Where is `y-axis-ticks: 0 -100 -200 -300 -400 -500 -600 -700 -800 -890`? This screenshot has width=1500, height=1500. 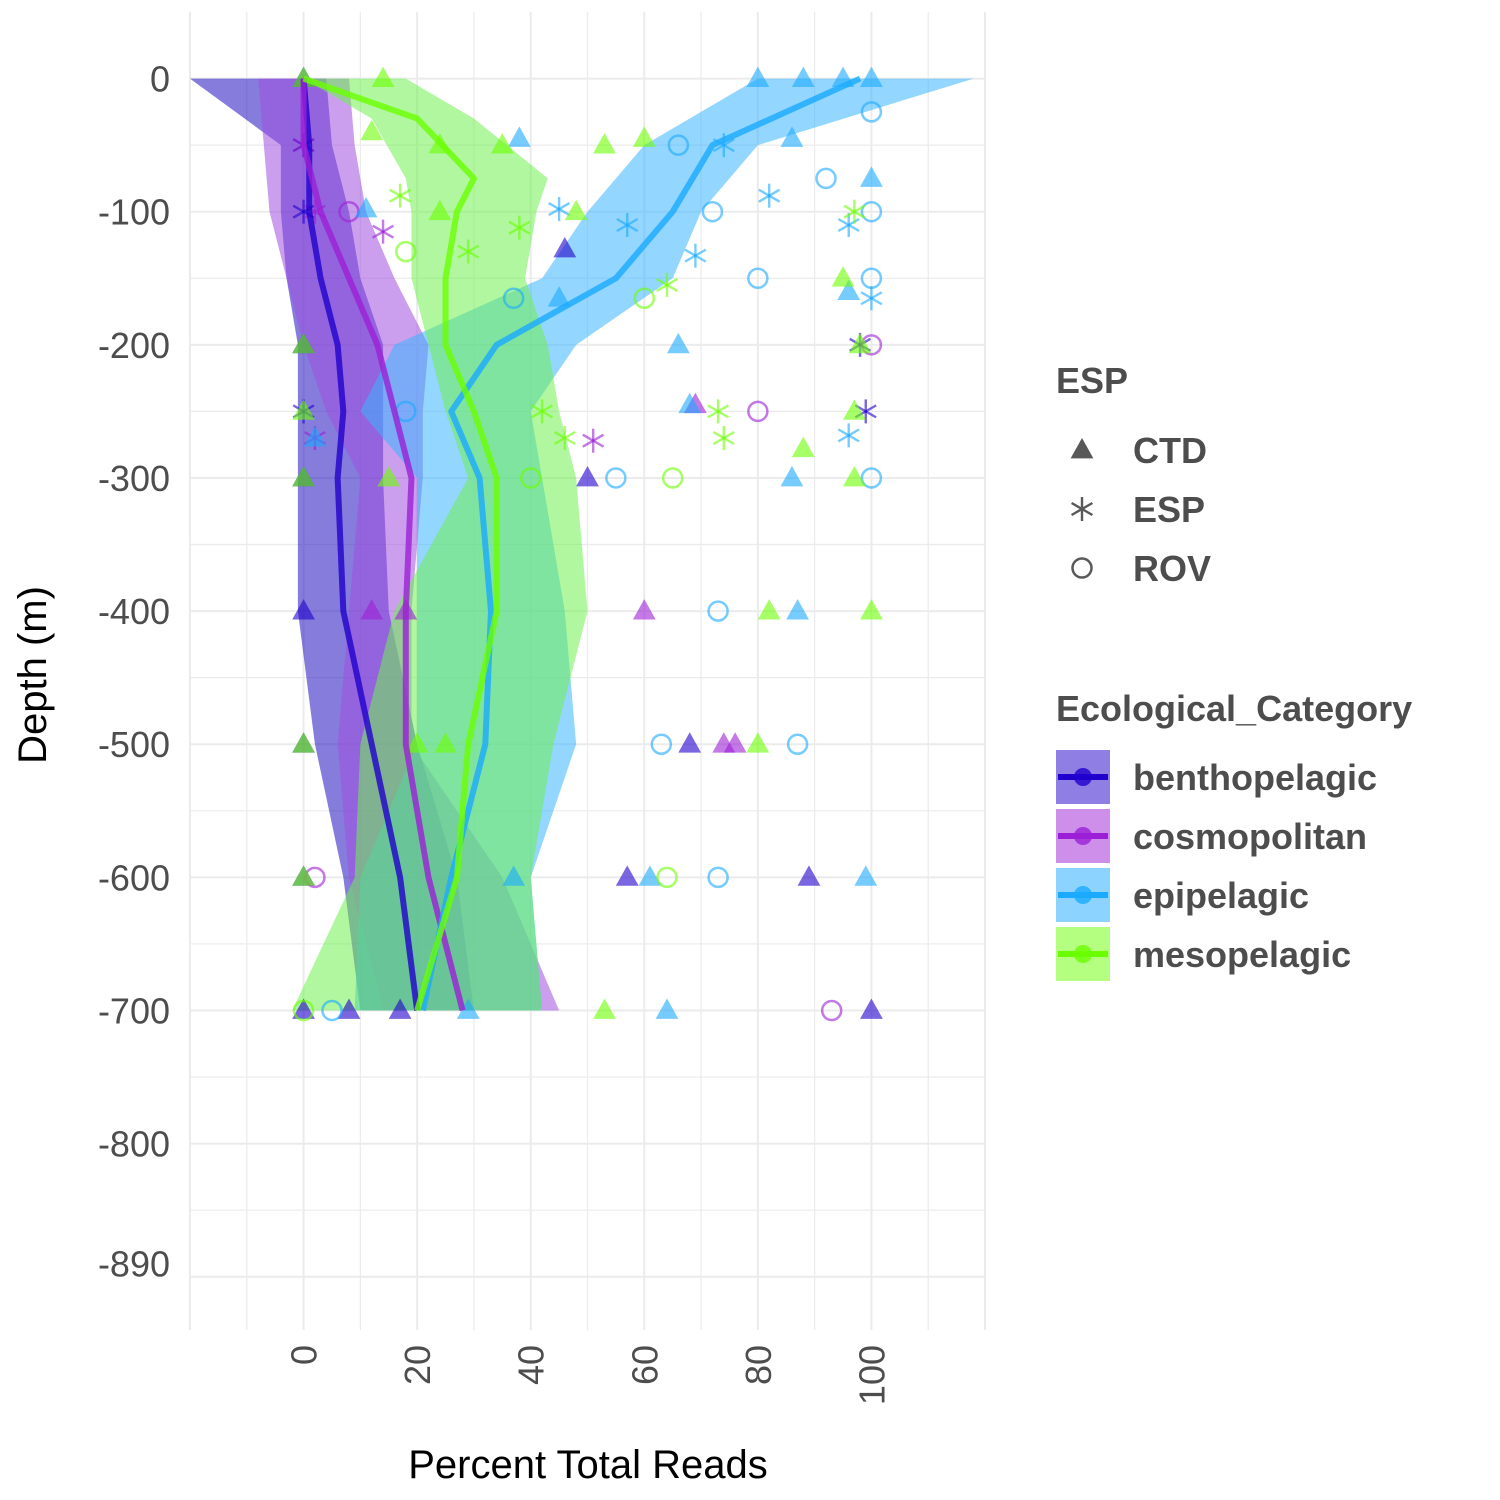 y-axis-ticks: 0 -100 -200 -300 -400 -500 -600 -700 -800 -890 is located at coordinates (134, 672).